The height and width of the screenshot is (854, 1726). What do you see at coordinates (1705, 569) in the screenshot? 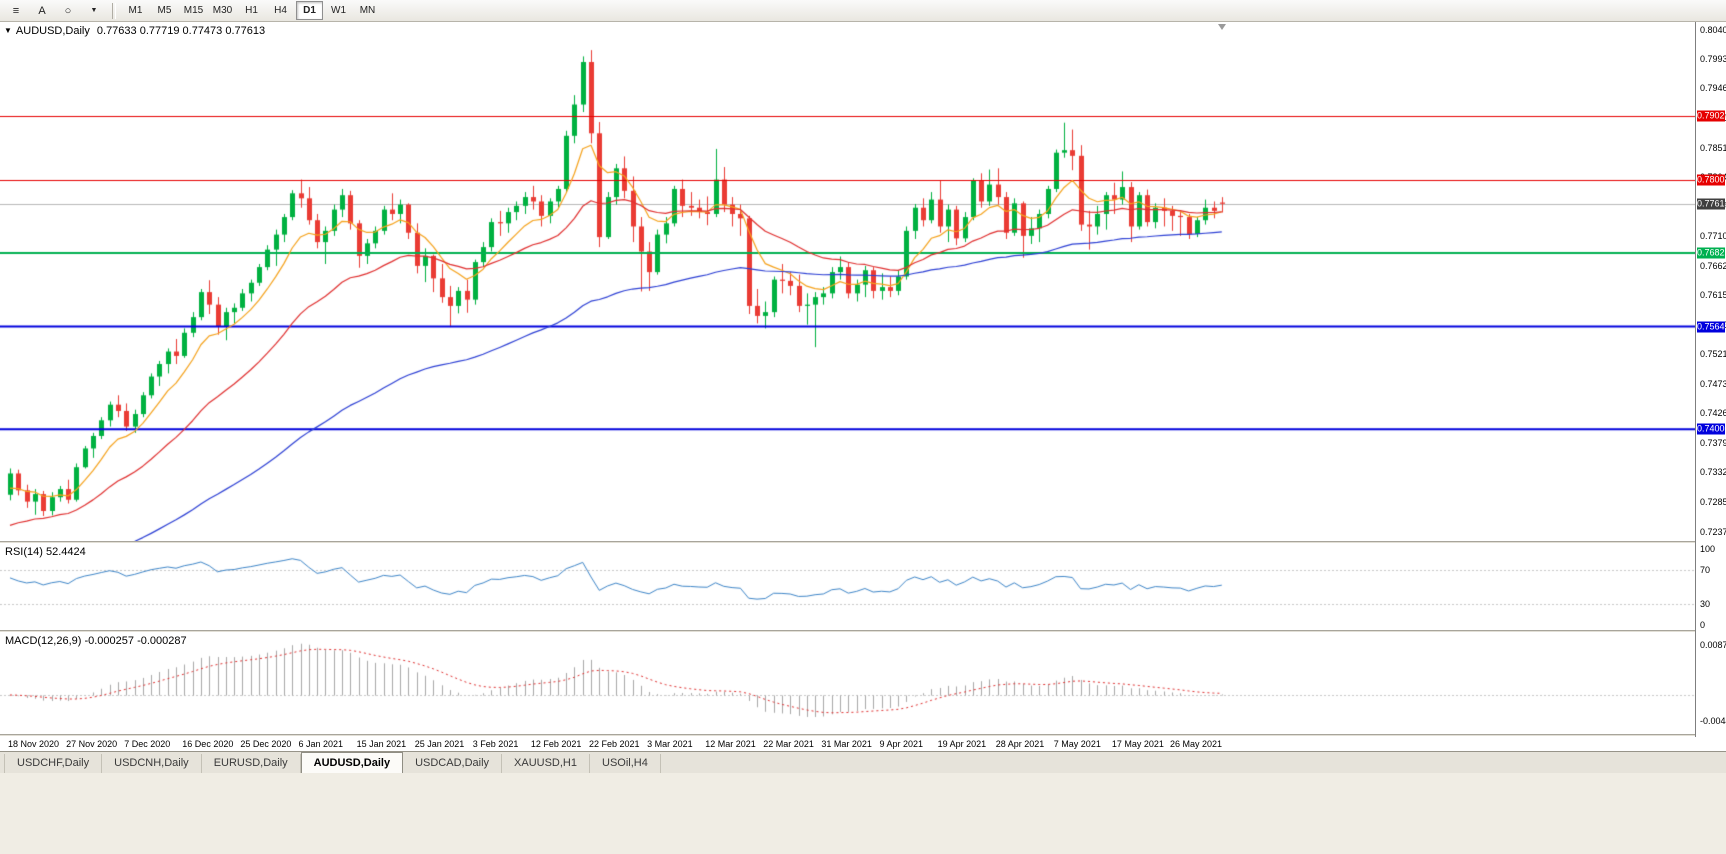
I see `rsi-level-tick: 70` at bounding box center [1705, 569].